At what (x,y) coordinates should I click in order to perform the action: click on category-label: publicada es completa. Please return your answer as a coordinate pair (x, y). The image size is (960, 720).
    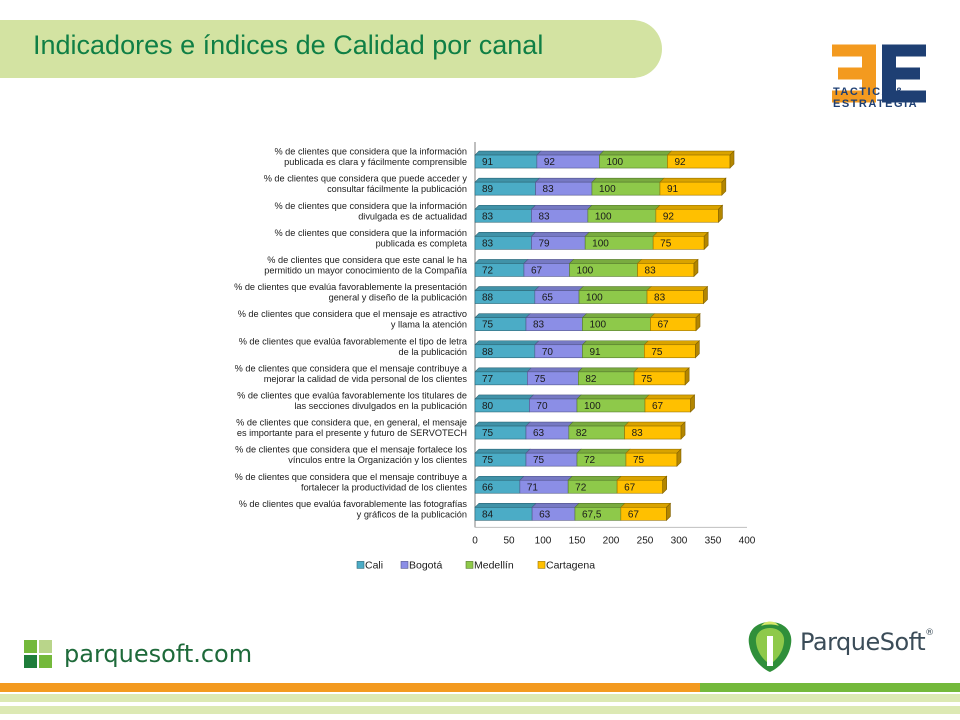
    Looking at the image, I should click on (422, 243).